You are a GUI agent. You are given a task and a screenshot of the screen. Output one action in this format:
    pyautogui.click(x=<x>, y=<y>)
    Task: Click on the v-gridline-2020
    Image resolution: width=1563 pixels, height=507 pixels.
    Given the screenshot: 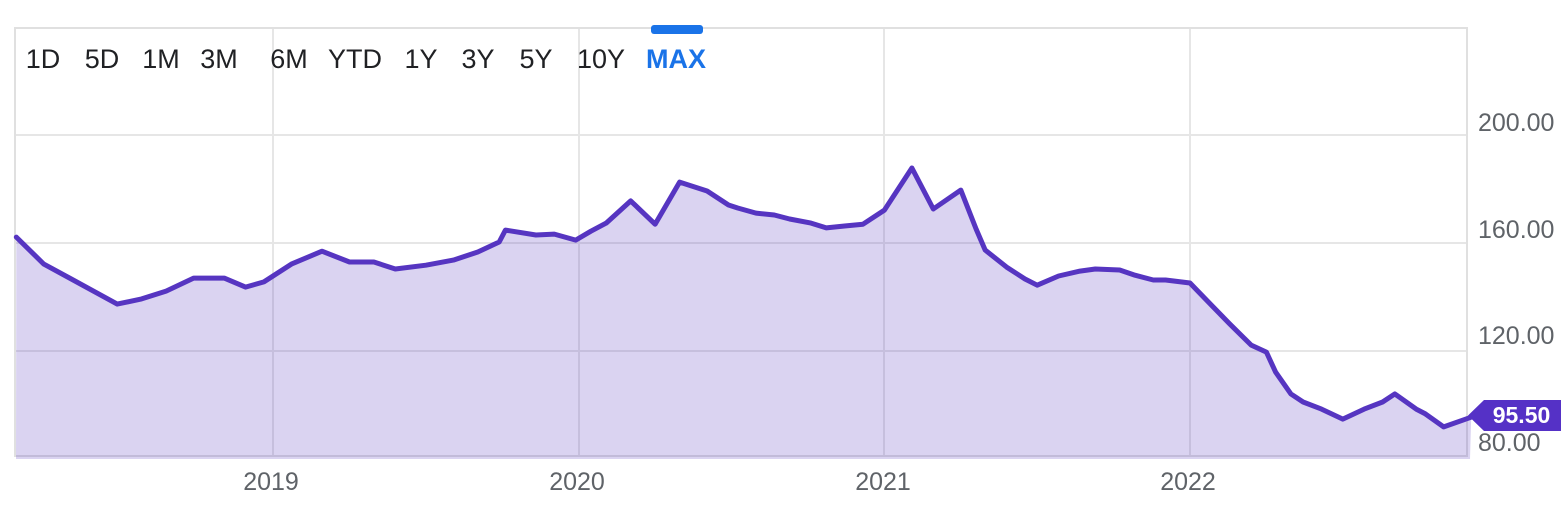 What is the action you would take?
    pyautogui.click(x=578, y=242)
    